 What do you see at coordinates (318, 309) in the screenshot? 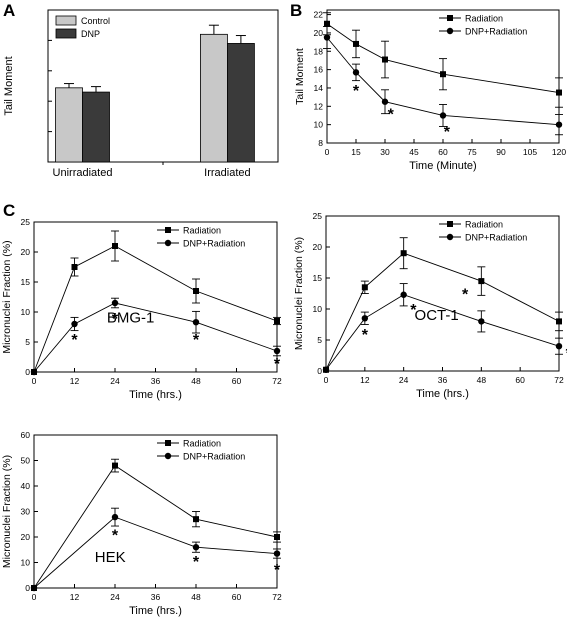
I see `y-tick-label: 10` at bounding box center [318, 309].